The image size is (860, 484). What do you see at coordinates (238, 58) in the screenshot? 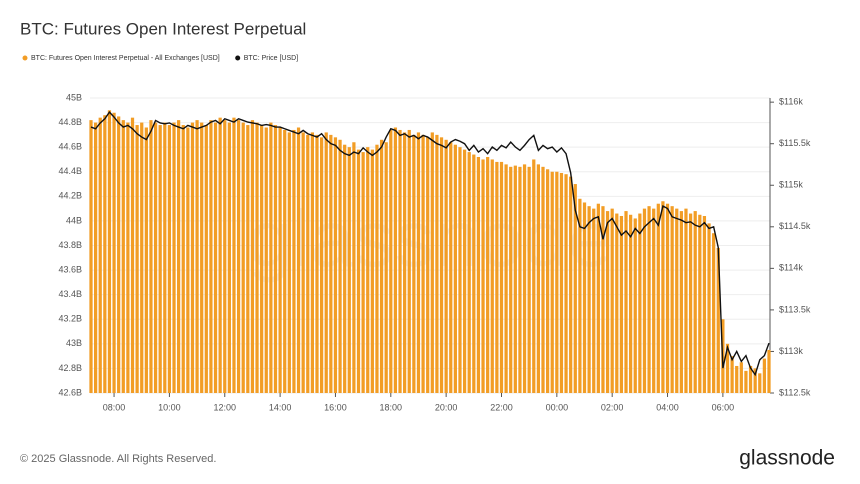
I see `legend-marker` at bounding box center [238, 58].